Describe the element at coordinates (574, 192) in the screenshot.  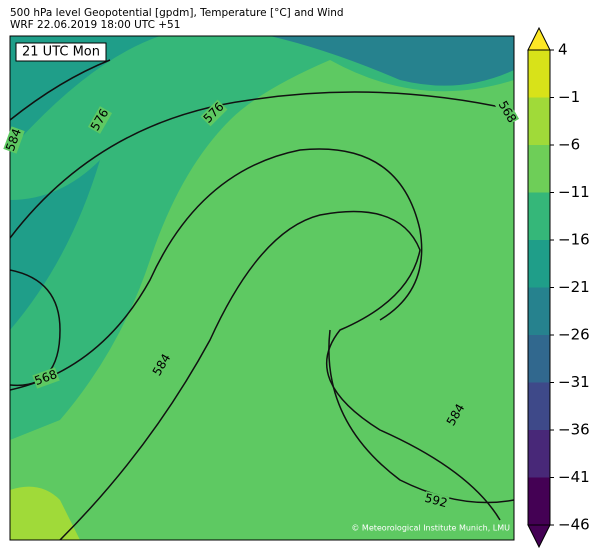
I see `colorbar-tick-label: −11` at that location.